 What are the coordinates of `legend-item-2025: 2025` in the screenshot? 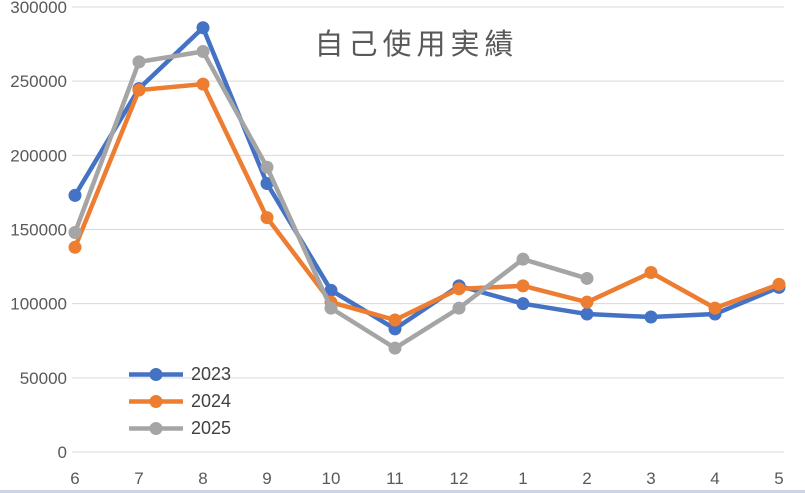 It's located at (179, 428).